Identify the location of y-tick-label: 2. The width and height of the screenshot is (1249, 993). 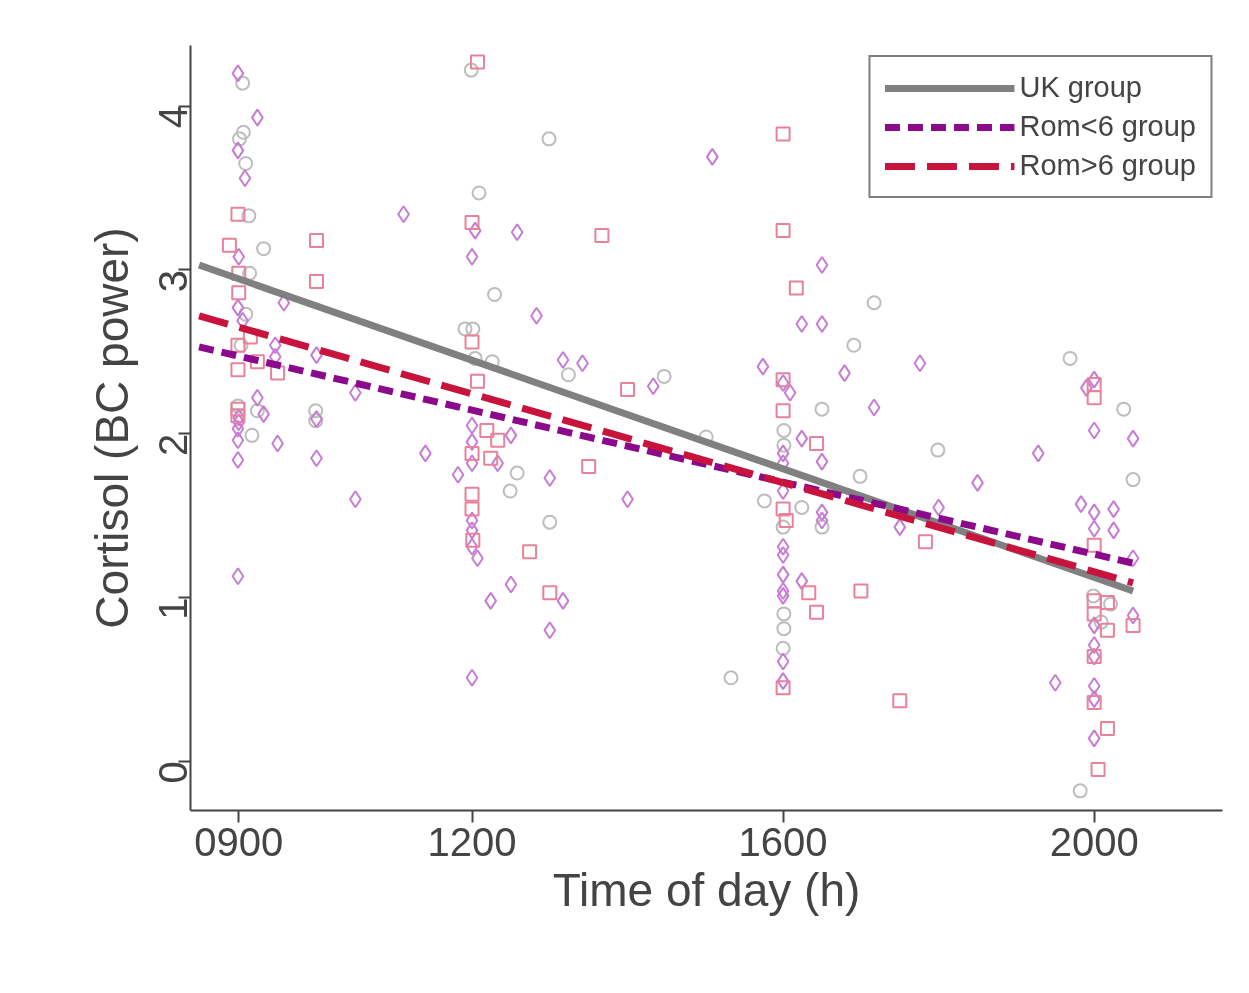
(173, 444).